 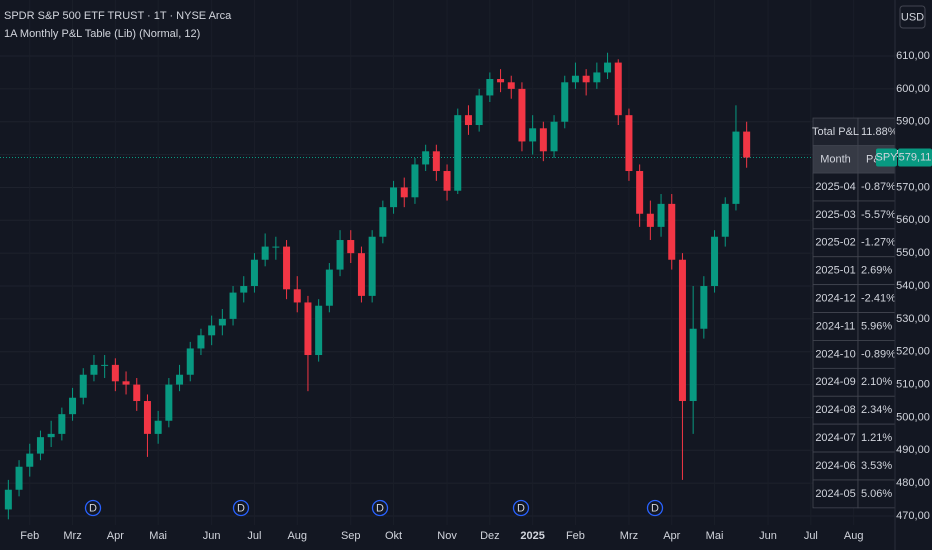 What do you see at coordinates (913, 122) in the screenshot?
I see `y-tick-label: 590,00` at bounding box center [913, 122].